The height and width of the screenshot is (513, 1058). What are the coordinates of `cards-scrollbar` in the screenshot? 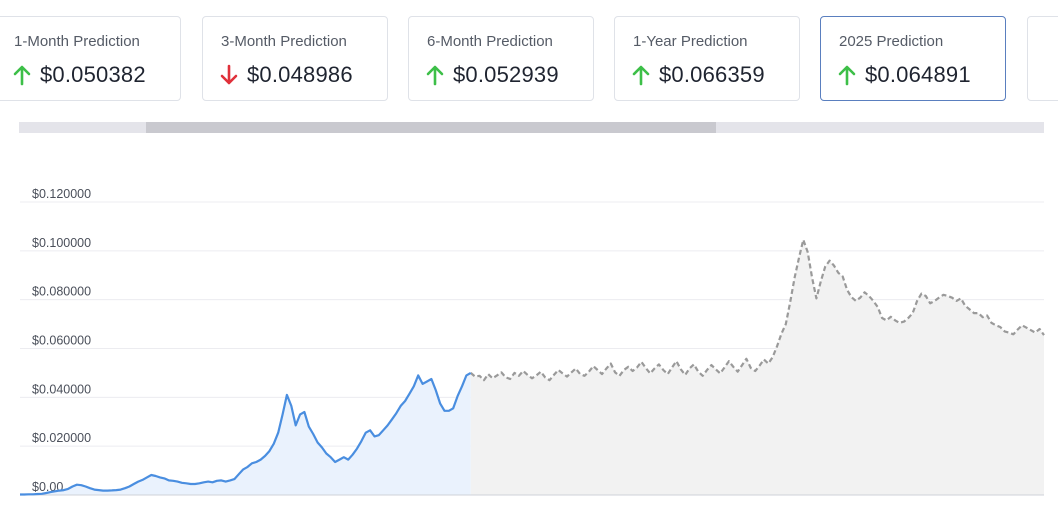 It's located at (531, 127).